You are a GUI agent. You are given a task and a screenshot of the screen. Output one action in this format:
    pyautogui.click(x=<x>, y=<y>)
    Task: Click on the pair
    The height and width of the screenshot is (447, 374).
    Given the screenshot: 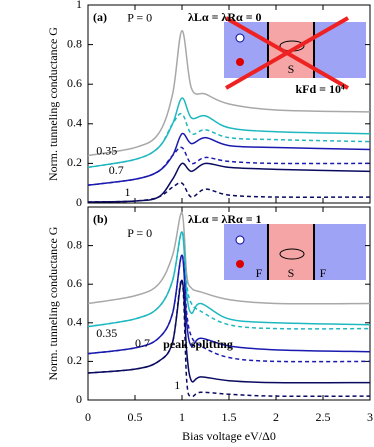 What is the action you would take?
    pyautogui.click(x=292, y=254)
    